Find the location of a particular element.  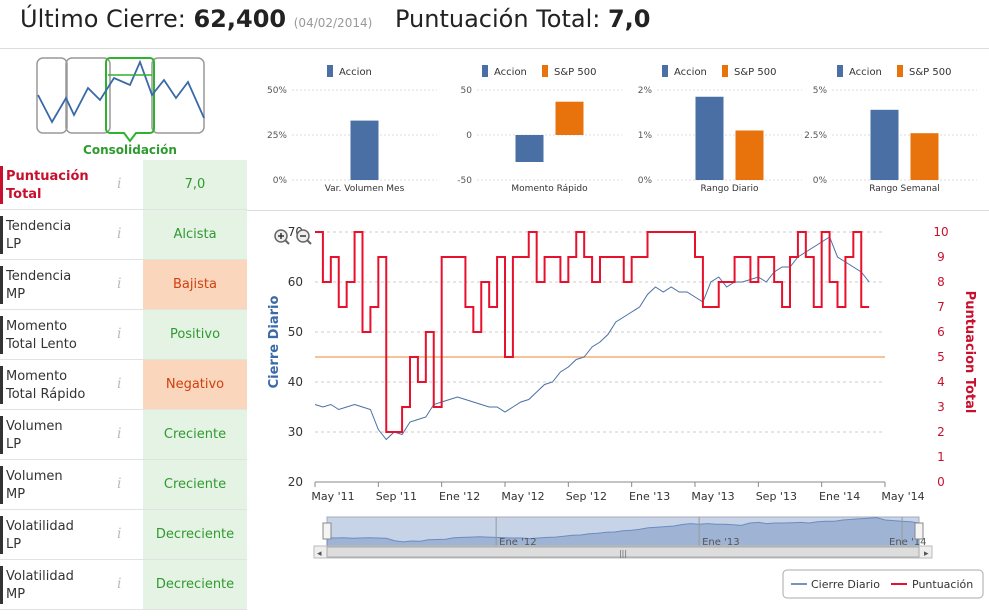

bar-chart-2: Accion S&P 500 -50 0 50 Momento Rápido is located at coordinates (539, 129).